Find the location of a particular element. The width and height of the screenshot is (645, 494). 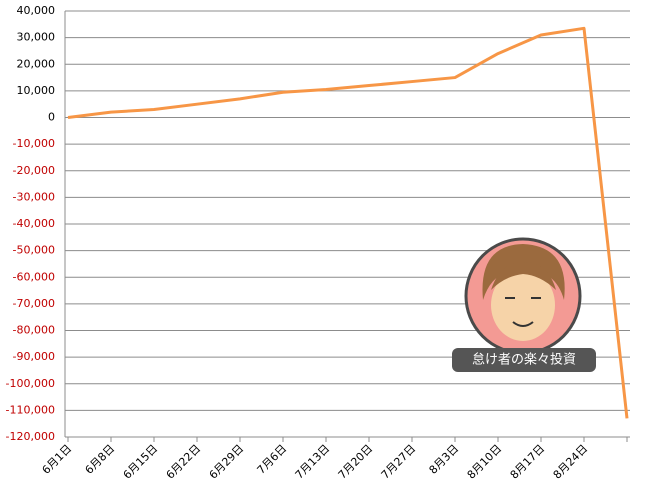

x-tick-label: 6月15日 is located at coordinates (141, 462).